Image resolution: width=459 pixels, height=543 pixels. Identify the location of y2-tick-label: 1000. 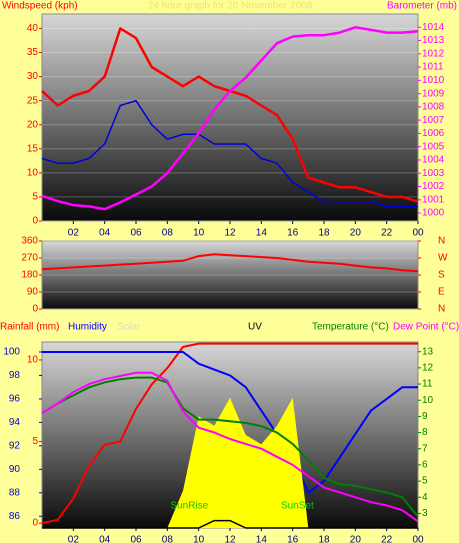
(433, 213).